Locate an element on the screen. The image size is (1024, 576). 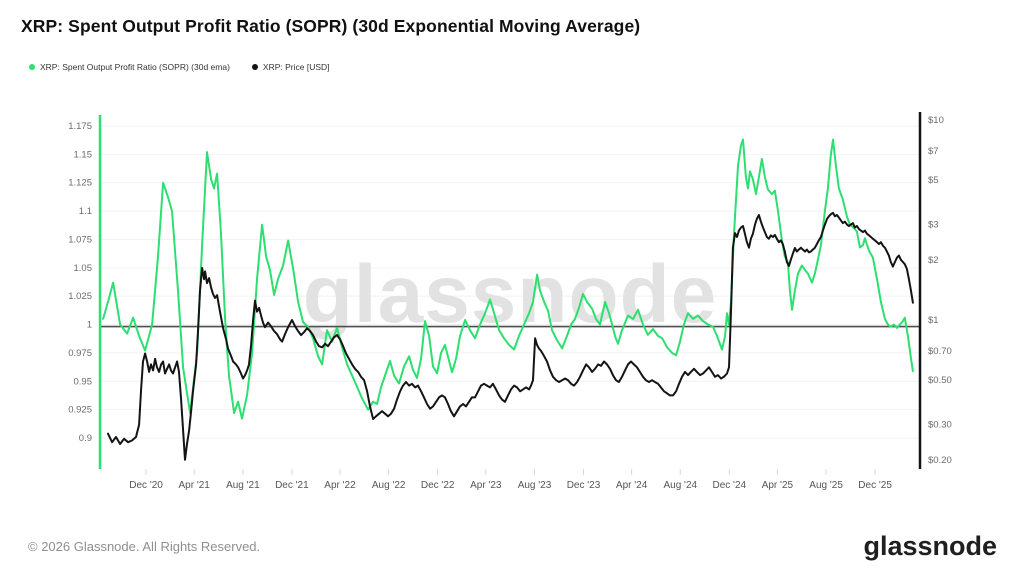
y-left-tick-label: 1.15 is located at coordinates (83, 154).